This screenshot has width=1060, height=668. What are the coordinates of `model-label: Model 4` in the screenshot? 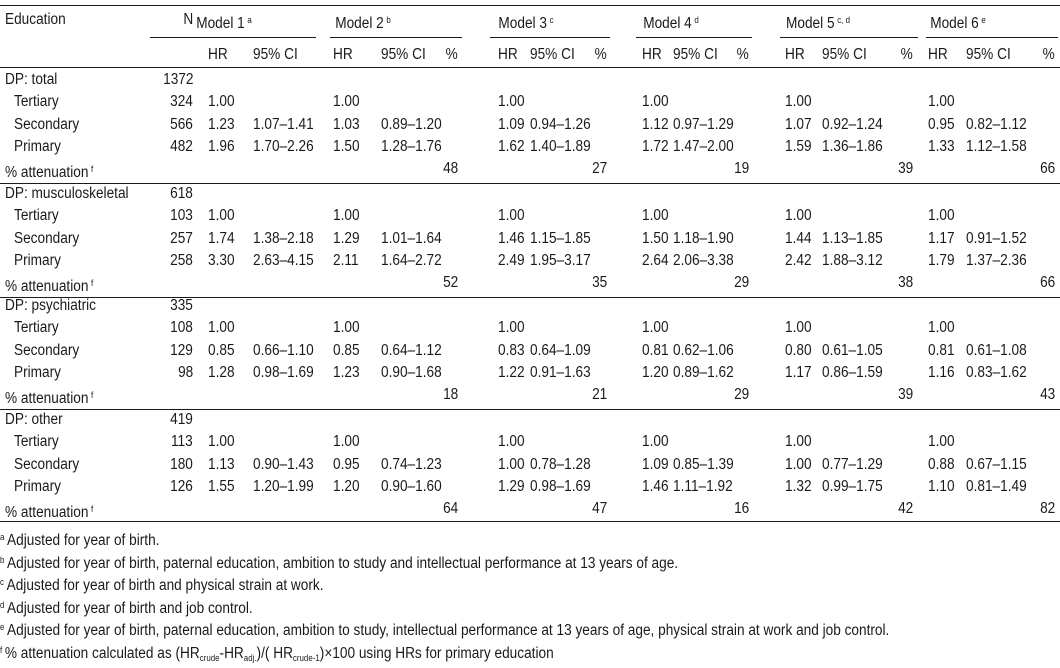 It's located at (667, 23).